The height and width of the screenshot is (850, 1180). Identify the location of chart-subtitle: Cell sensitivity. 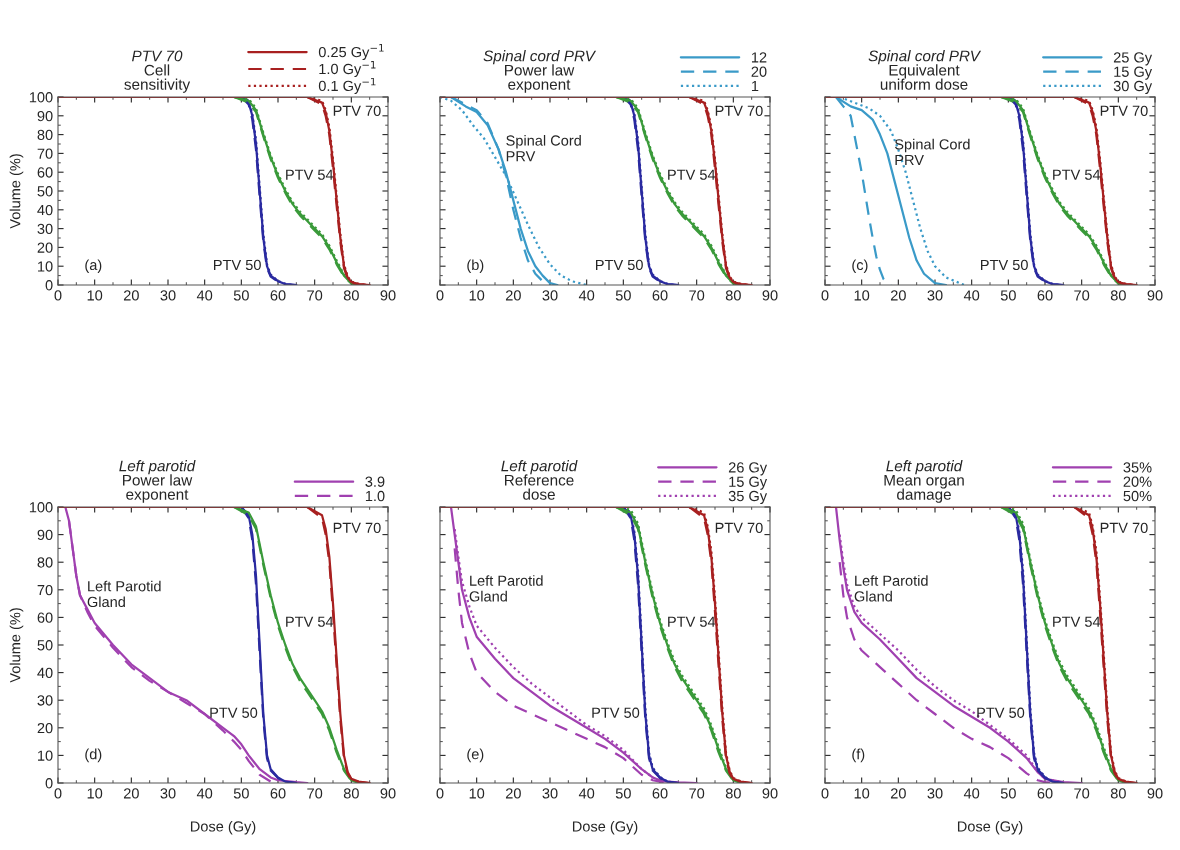
(157, 78).